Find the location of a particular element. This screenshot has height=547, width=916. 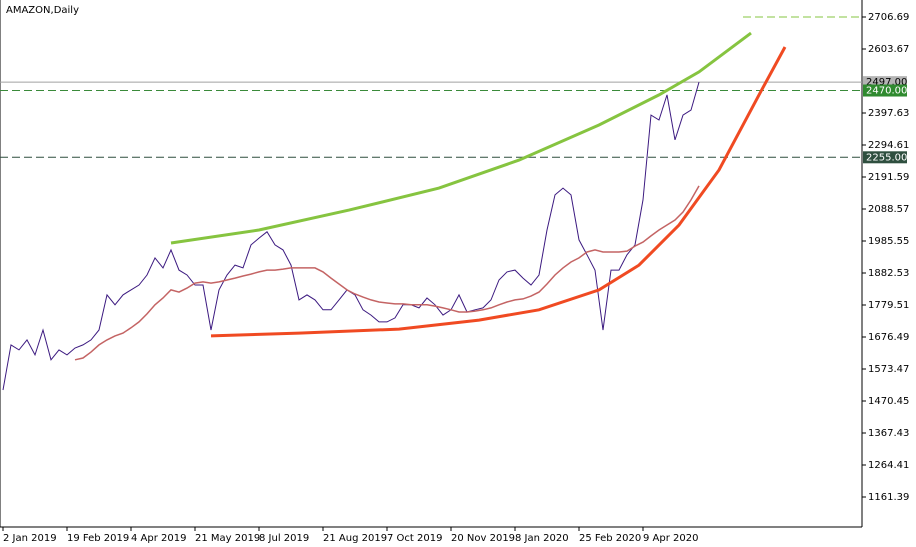

y-tick-label: 1779.51 is located at coordinates (888, 305).